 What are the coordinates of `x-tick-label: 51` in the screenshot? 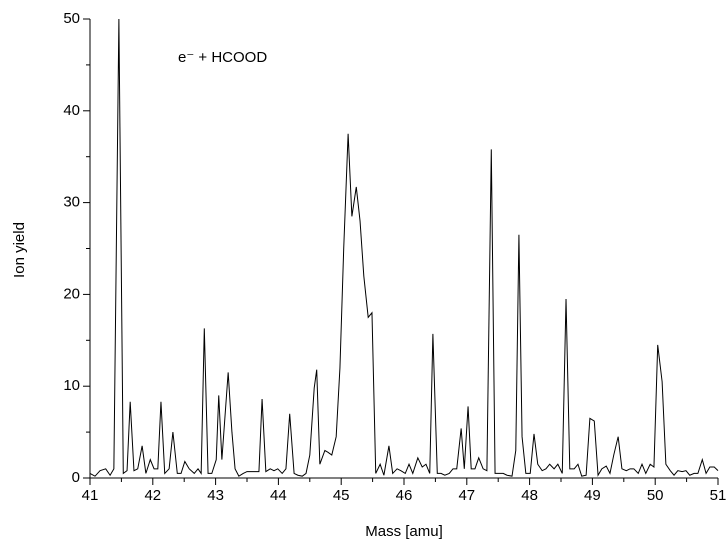 It's located at (718, 495).